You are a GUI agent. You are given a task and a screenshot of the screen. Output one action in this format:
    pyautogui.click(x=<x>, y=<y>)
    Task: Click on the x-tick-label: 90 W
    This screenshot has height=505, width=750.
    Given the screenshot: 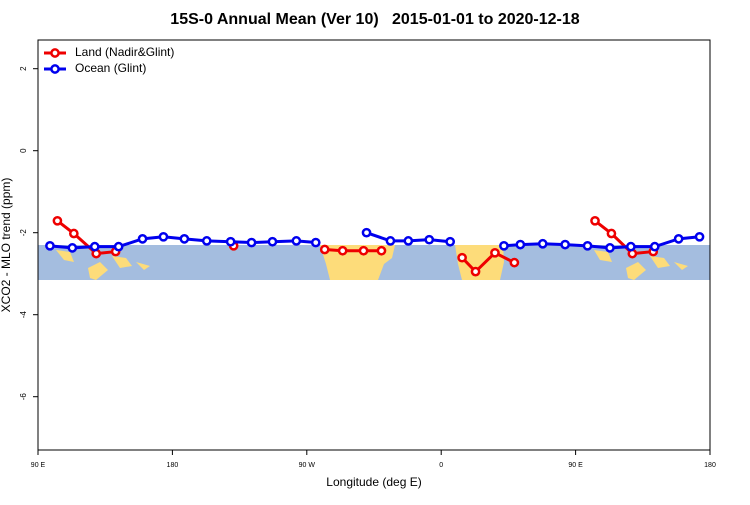 What is the action you would take?
    pyautogui.click(x=307, y=465)
    